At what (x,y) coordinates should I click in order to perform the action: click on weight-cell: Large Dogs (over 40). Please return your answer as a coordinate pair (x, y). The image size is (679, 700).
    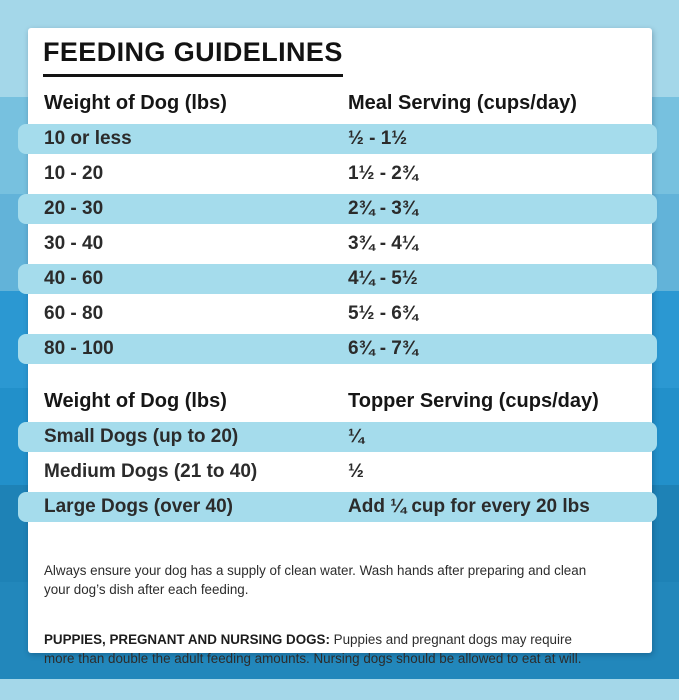
    Looking at the image, I should click on (138, 506).